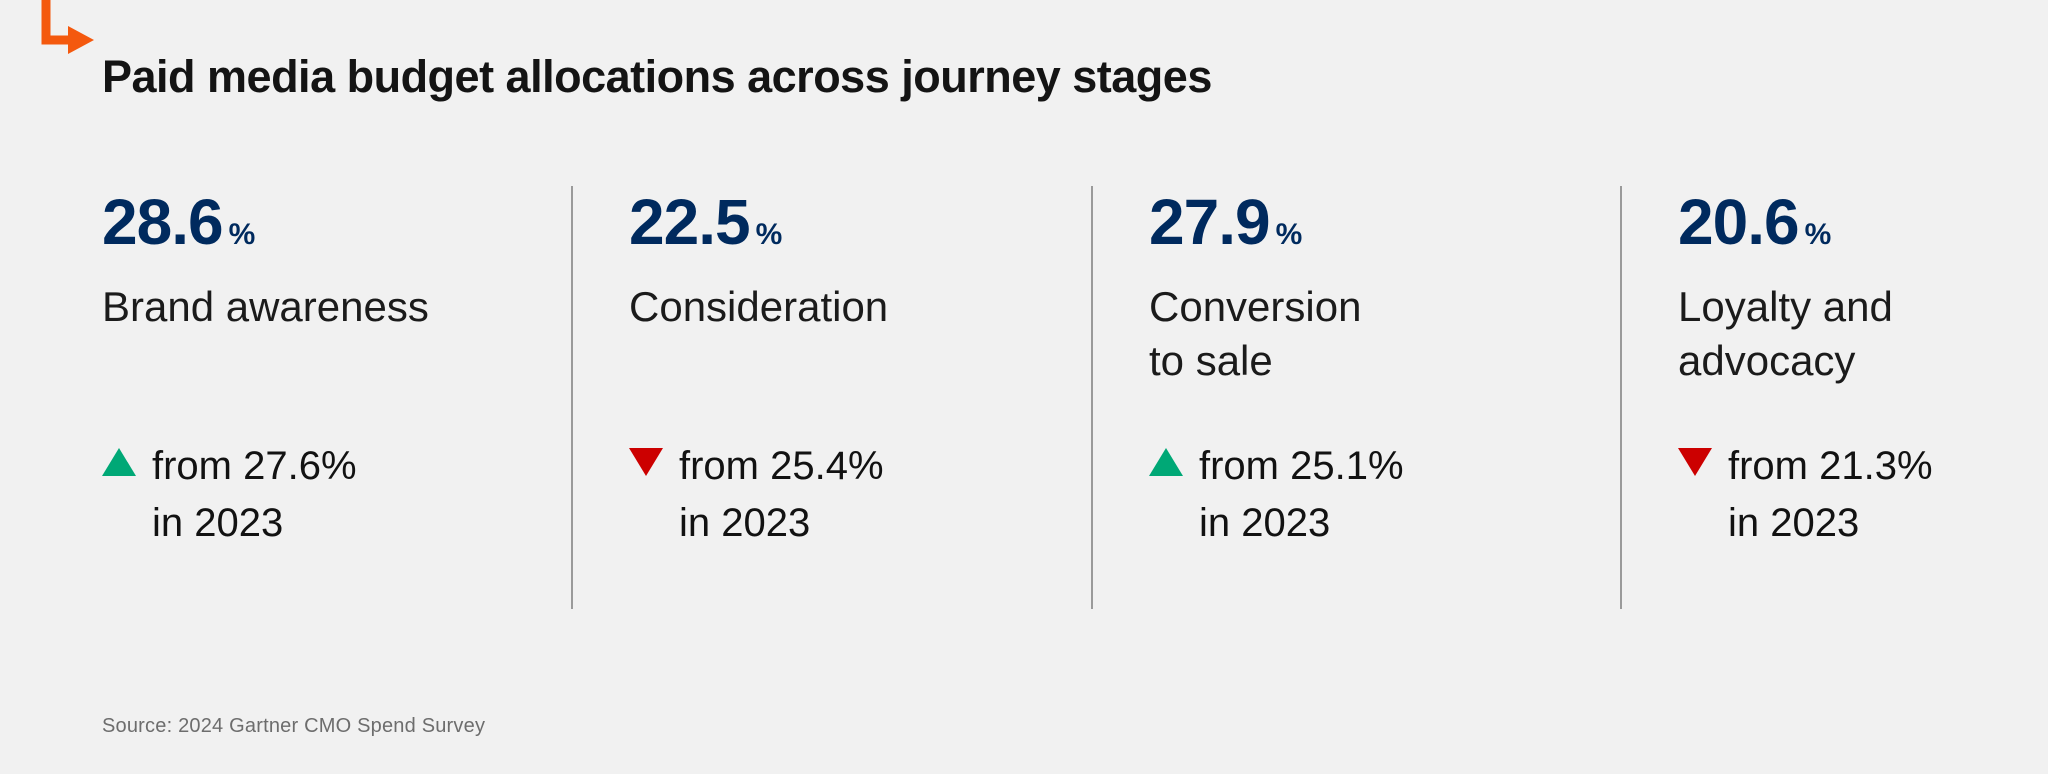 The image size is (2048, 774). I want to click on stat-number: 20.6, so click(1739, 222).